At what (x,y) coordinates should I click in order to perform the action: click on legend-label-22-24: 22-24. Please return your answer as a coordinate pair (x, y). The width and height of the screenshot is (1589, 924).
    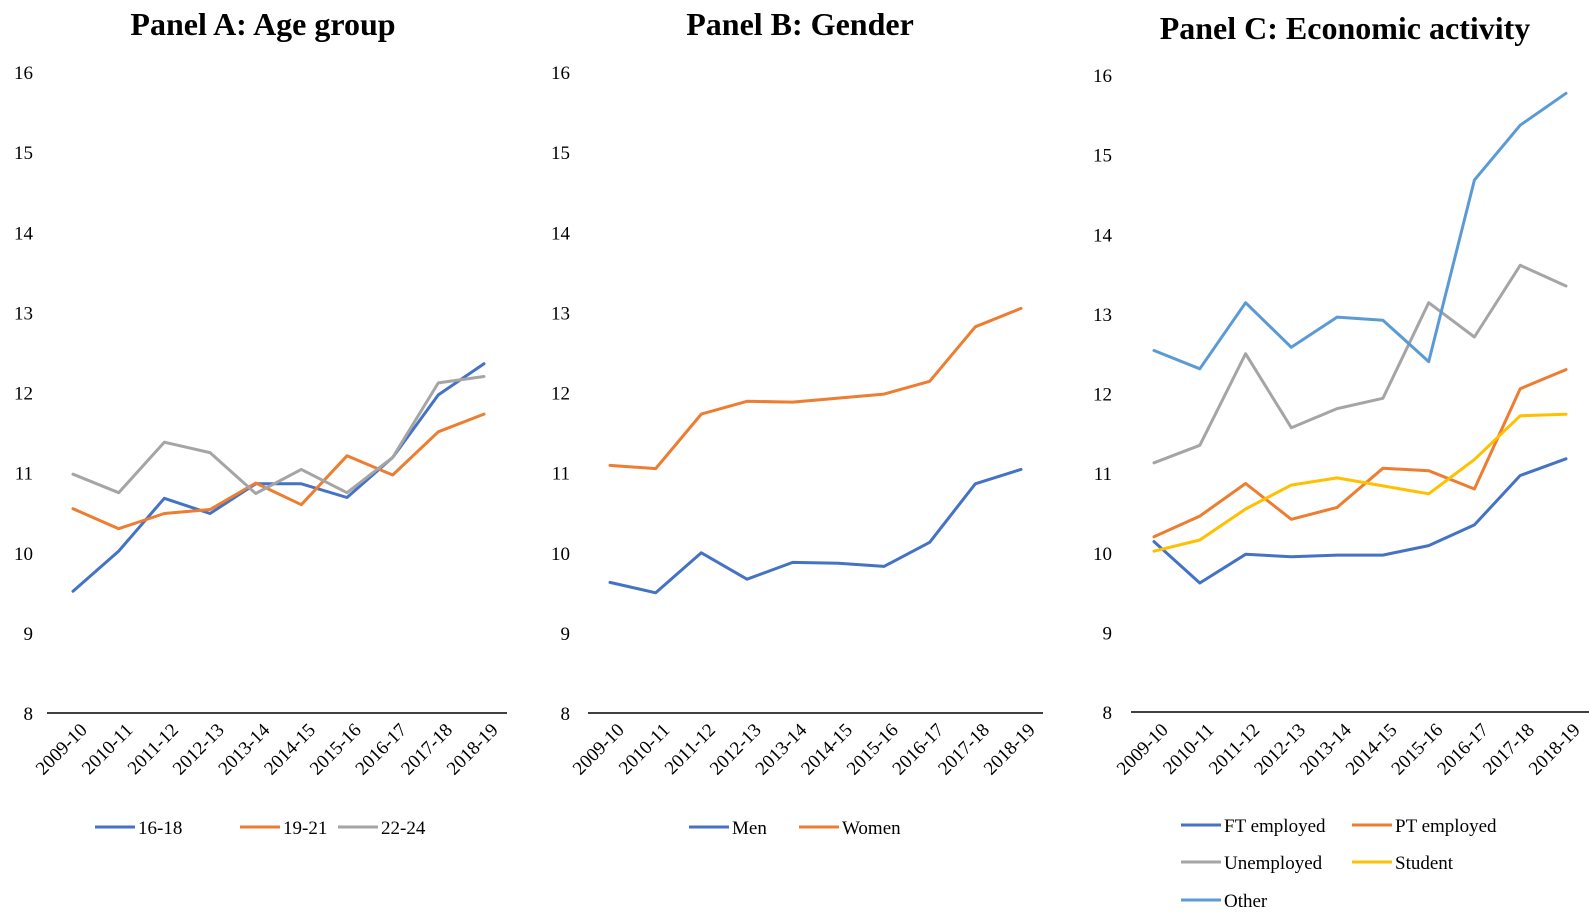
    Looking at the image, I should click on (403, 828).